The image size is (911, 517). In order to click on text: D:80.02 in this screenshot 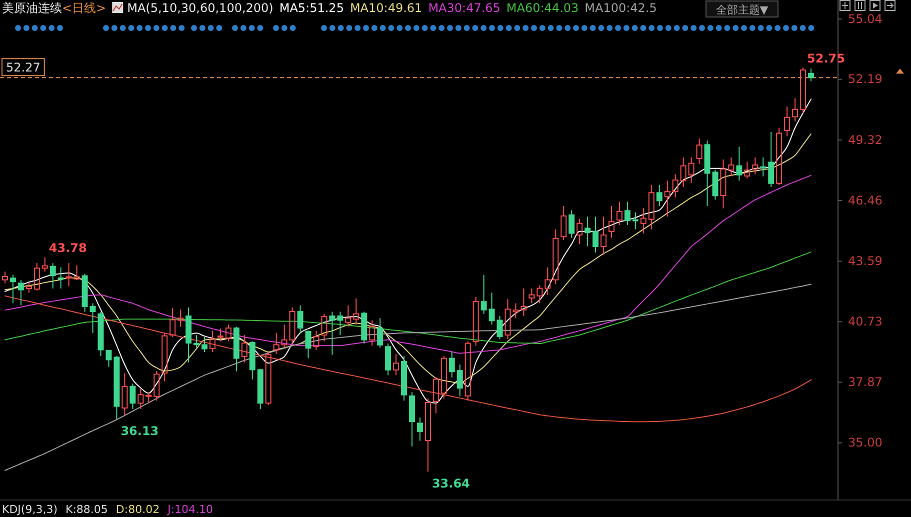, I will do `click(138, 509)`.